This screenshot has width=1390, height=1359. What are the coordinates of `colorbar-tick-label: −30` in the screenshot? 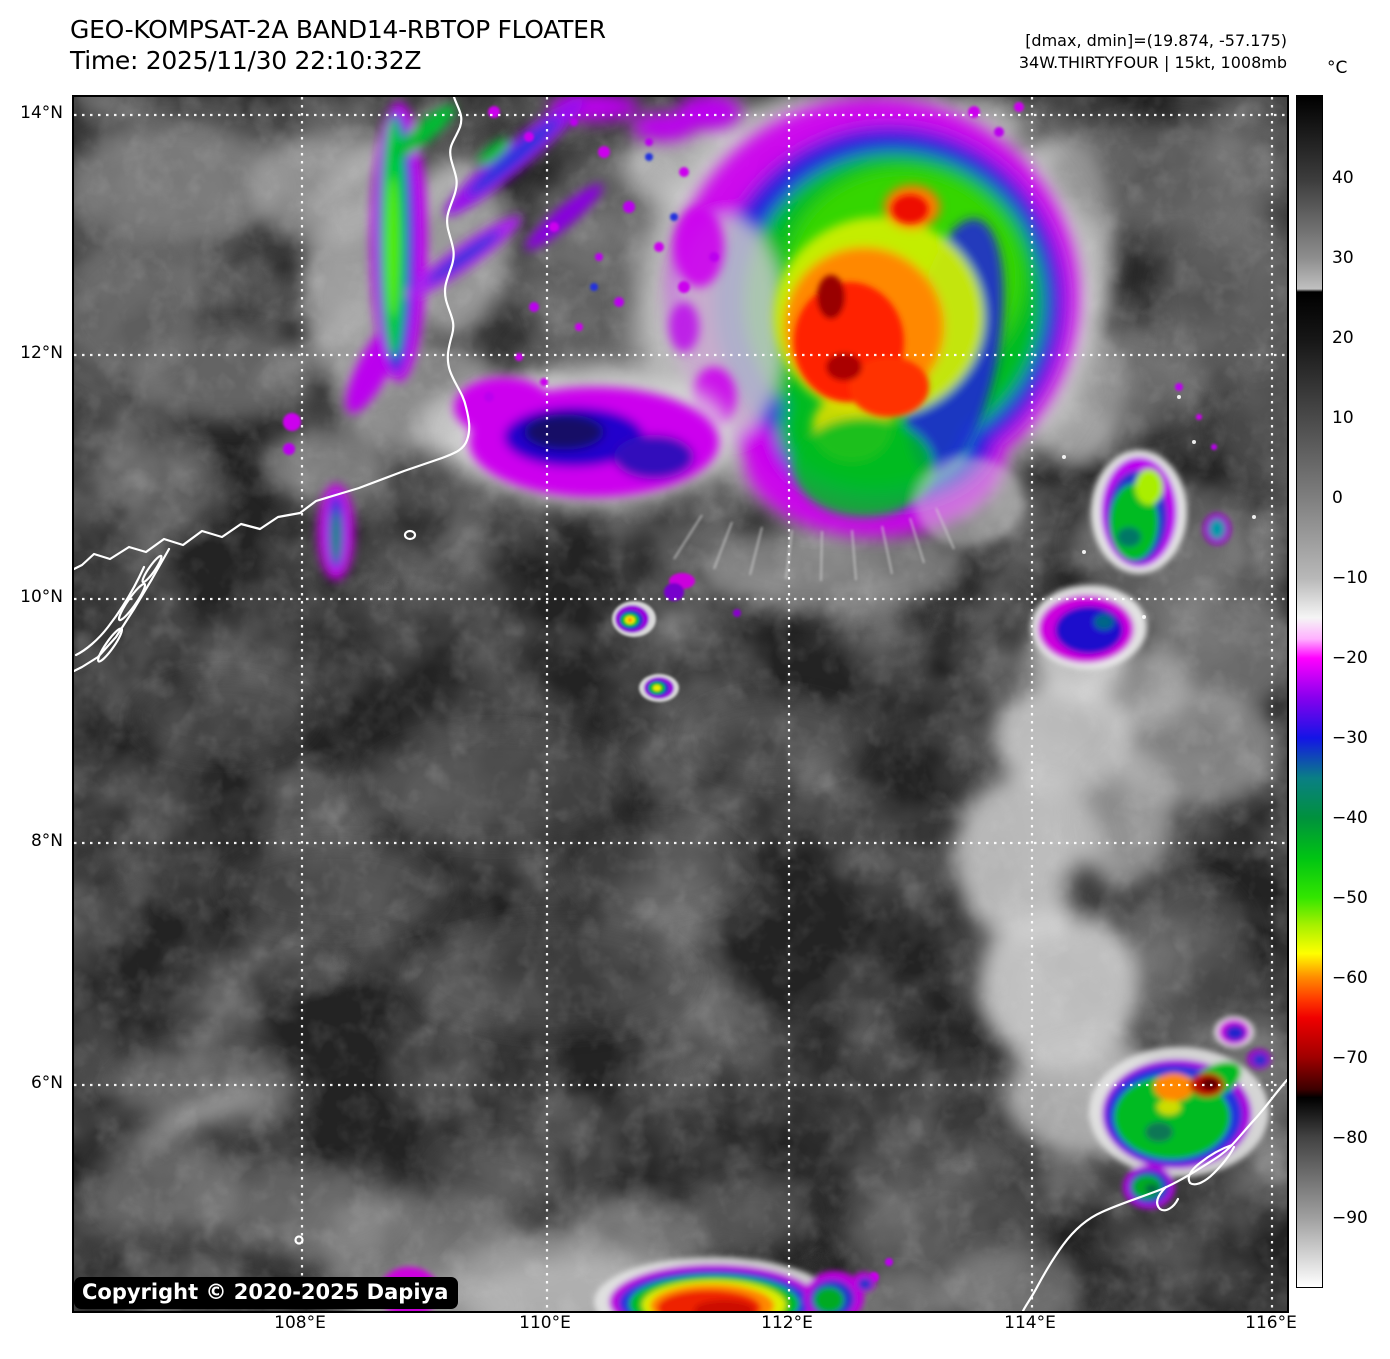 It's located at (1350, 738).